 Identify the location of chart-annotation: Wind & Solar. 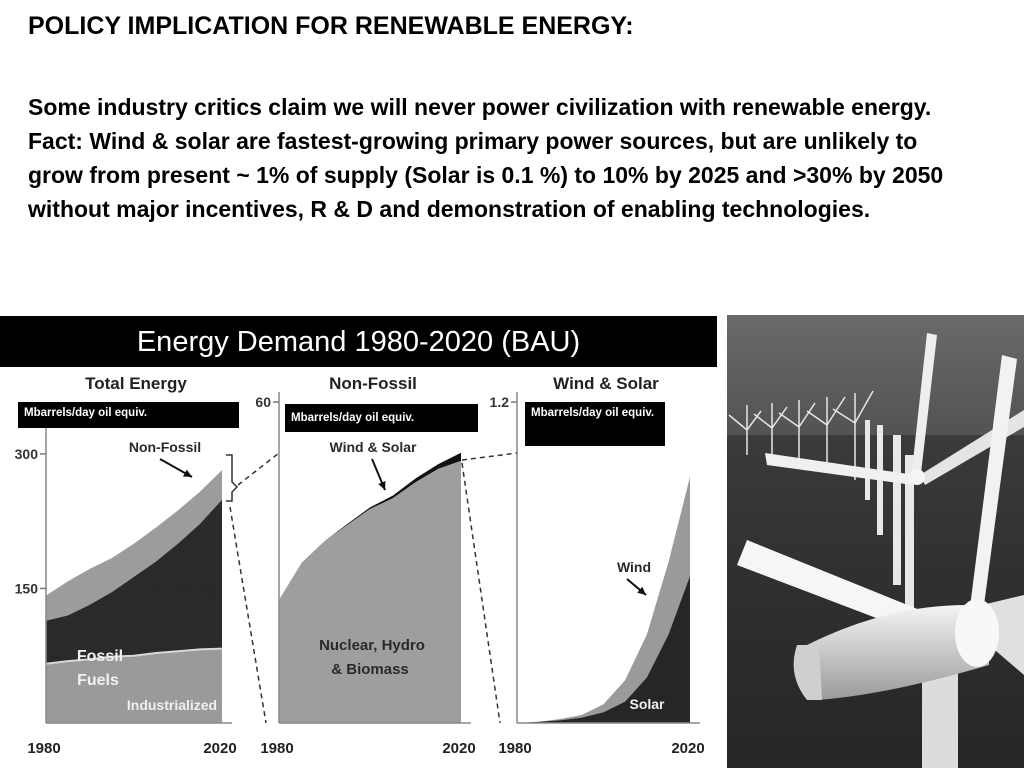
(374, 447).